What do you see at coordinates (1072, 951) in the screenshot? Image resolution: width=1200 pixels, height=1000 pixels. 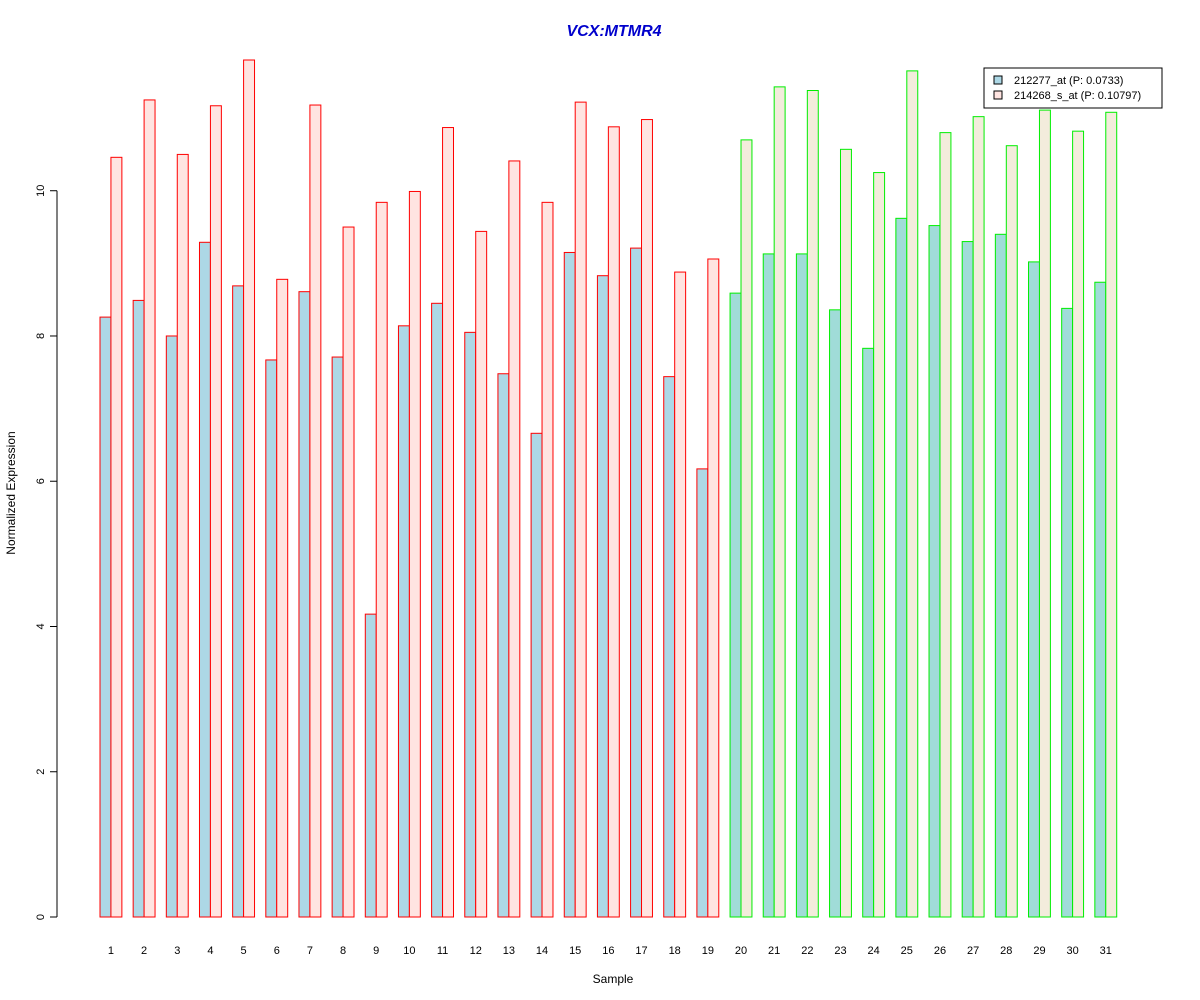 I see `x-tick-label: 30` at bounding box center [1072, 951].